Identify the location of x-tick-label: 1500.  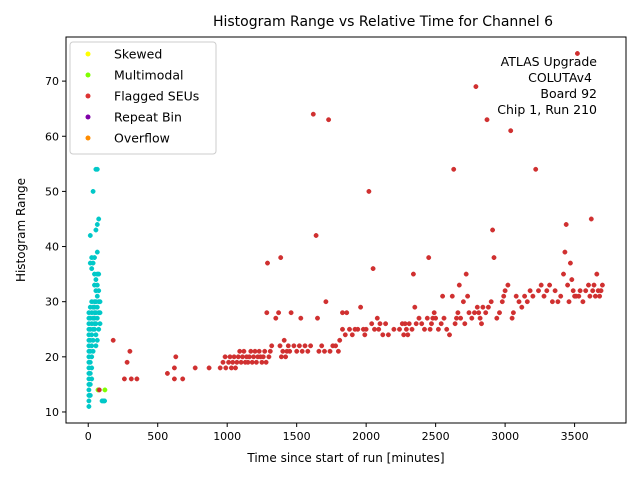
(297, 436).